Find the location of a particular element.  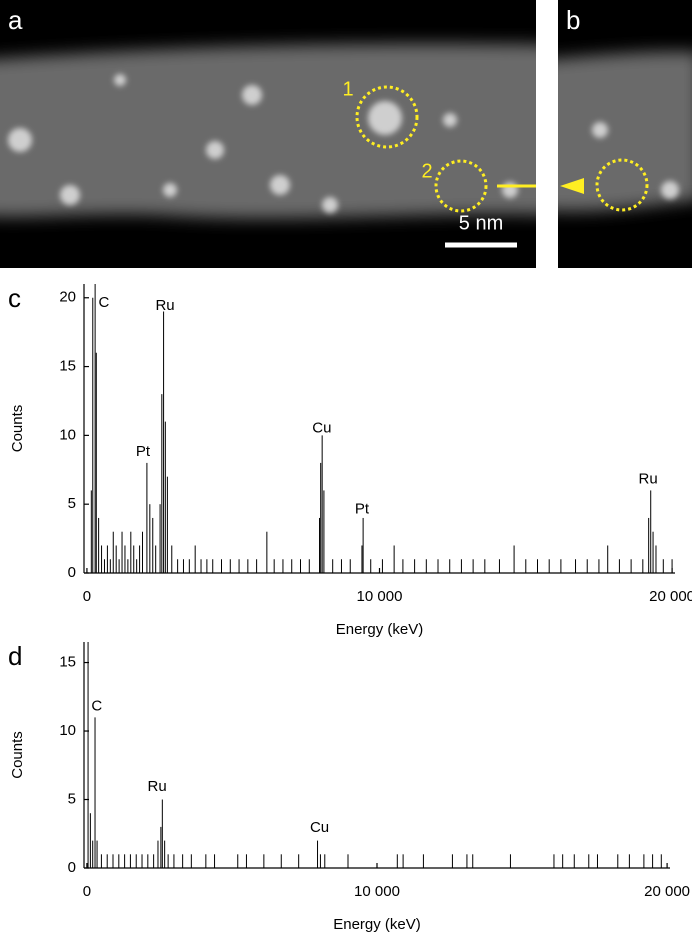

panel-label: b is located at coordinates (573, 20).